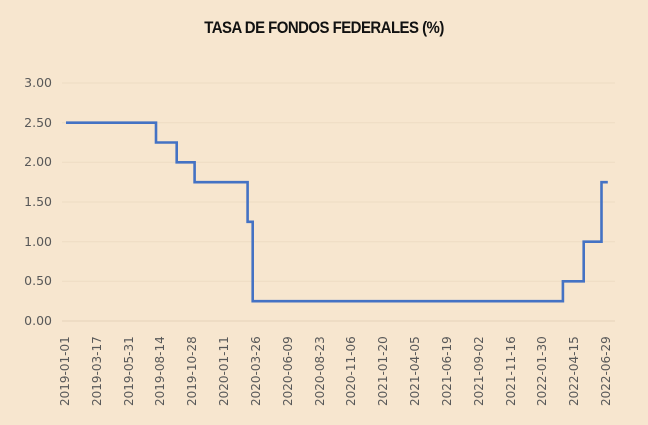 This screenshot has height=425, width=648. Describe the element at coordinates (542, 371) in the screenshot. I see `x-tick-label: 2022-01-30` at that location.